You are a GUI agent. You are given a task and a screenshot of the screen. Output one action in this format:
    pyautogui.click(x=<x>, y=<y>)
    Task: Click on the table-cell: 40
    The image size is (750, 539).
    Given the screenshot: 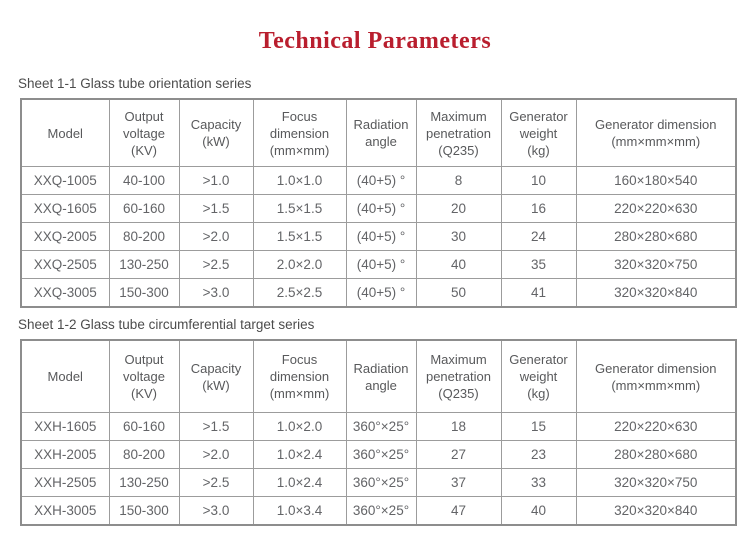 What is the action you would take?
    pyautogui.click(x=458, y=264)
    